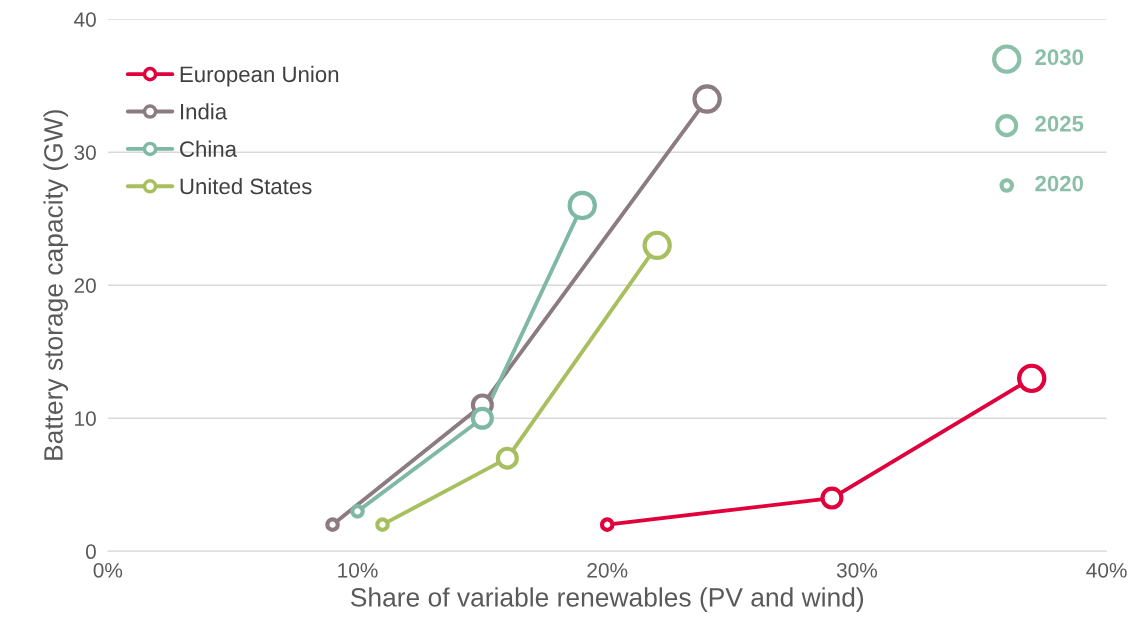  I want to click on y-tick-label: 30, so click(85, 152).